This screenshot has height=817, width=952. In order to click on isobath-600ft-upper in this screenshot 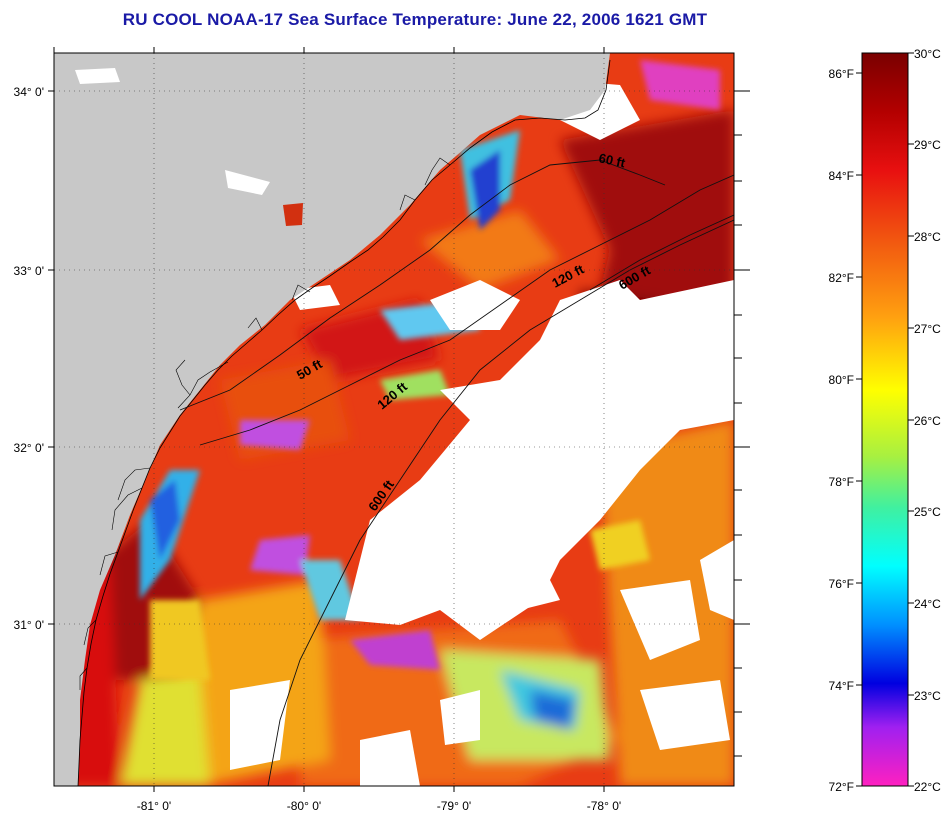, I will do `click(661, 252)`.